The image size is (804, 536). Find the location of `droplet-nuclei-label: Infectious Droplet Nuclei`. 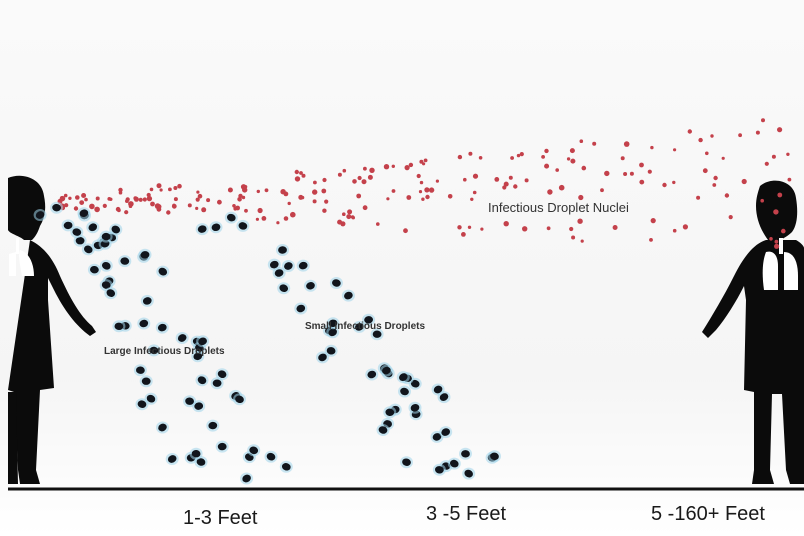

droplet-nuclei-label: Infectious Droplet Nuclei is located at coordinates (558, 207).